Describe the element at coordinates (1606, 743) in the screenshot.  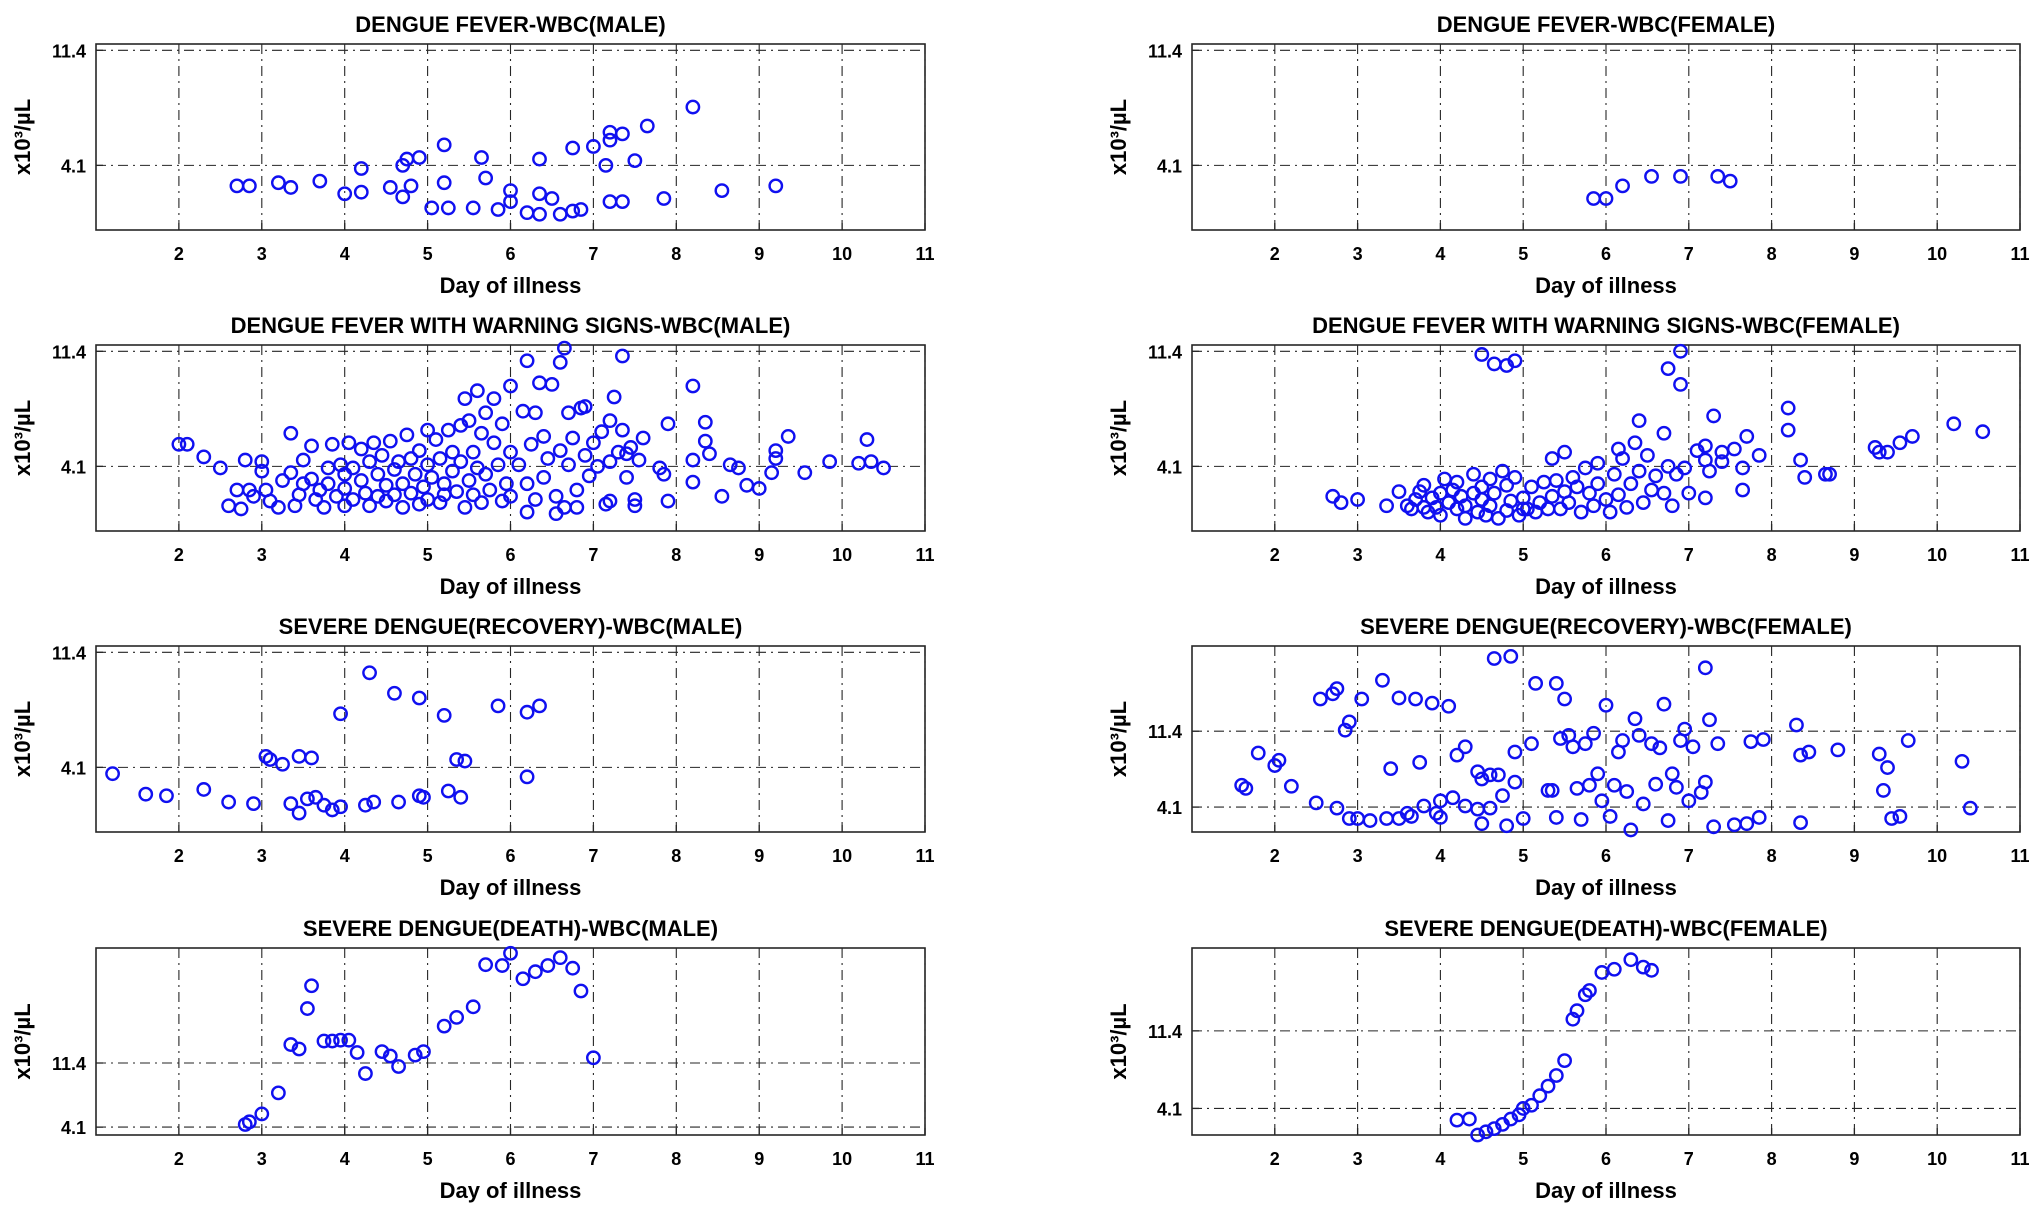
I see `chart-5-points` at that location.